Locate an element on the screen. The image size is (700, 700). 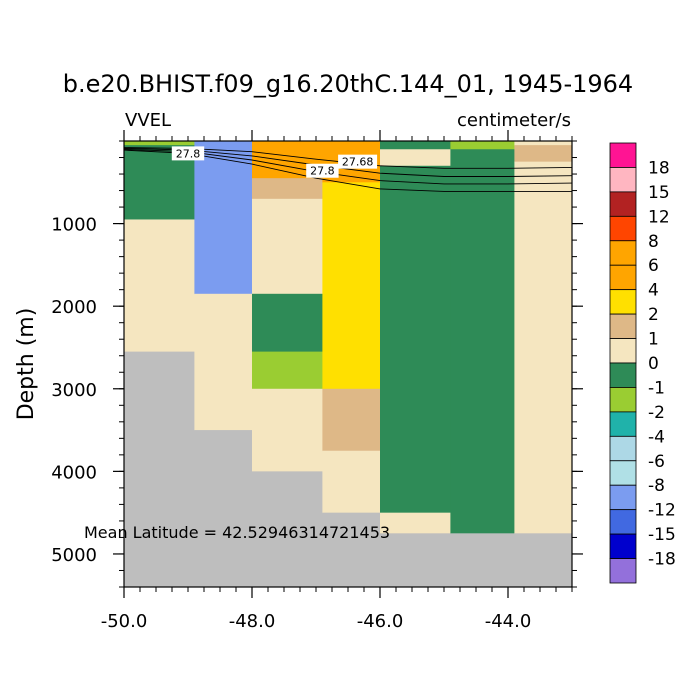
y-tick-label: 3000 is located at coordinates (74, 390).